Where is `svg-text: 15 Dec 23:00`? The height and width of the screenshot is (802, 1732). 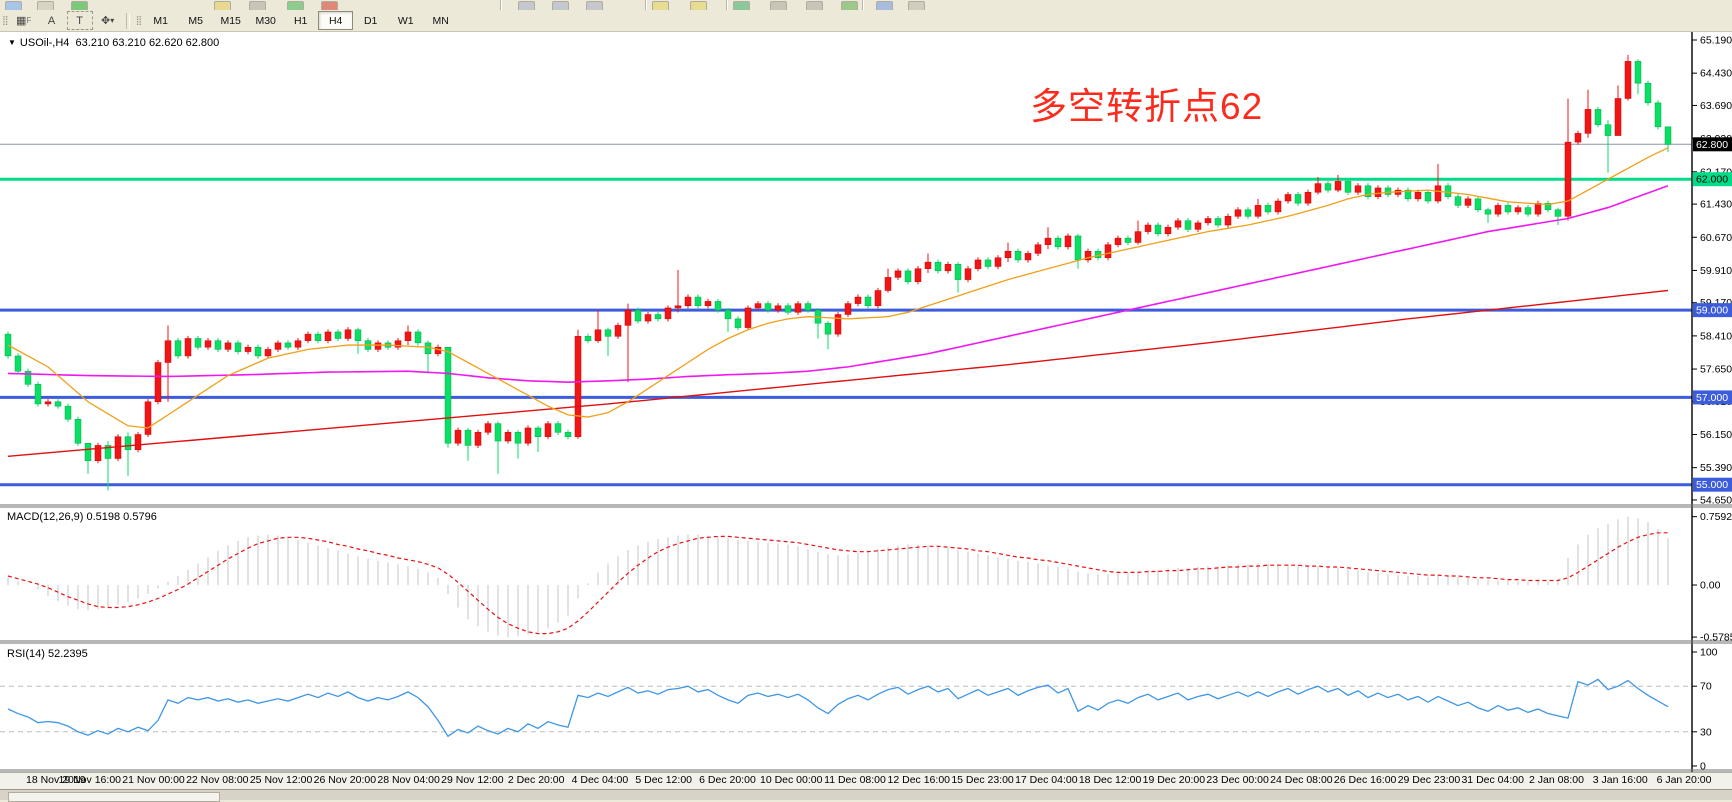 svg-text: 15 Dec 23:00 is located at coordinates (982, 780).